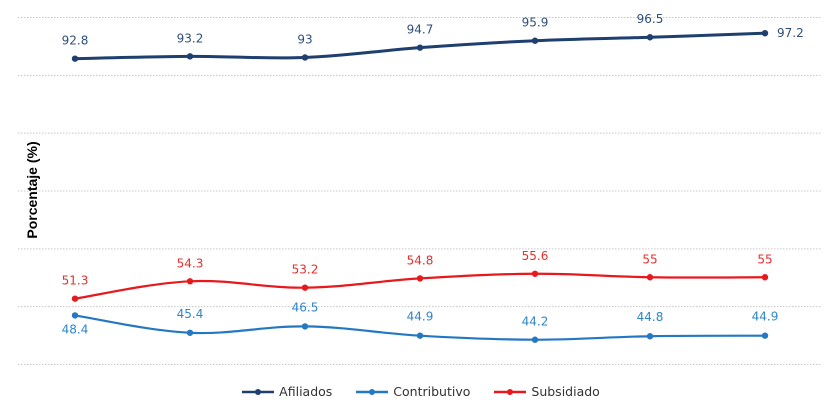 The image size is (840, 420). I want to click on data-label: 48.4, so click(75, 329).